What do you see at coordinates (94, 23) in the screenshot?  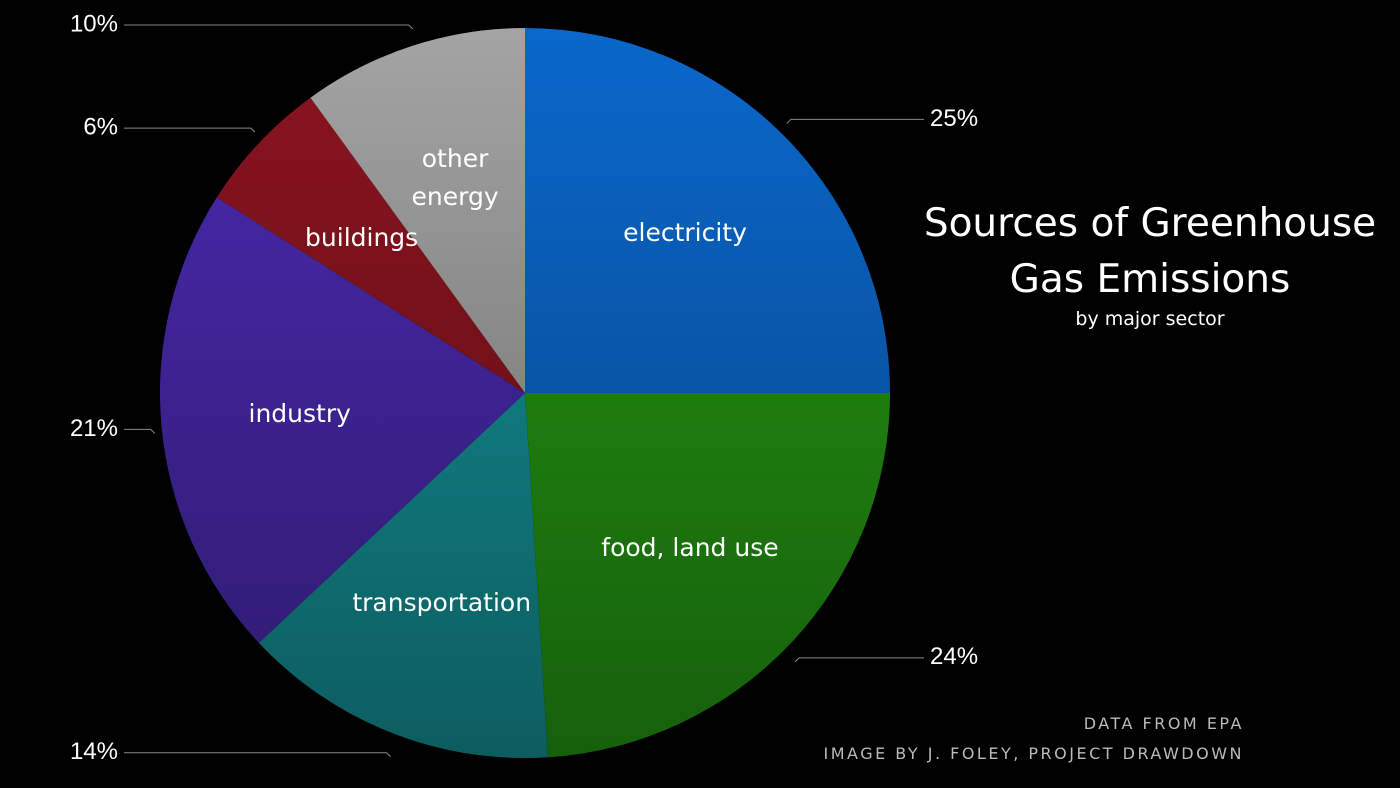 I see `value-label: 10%` at bounding box center [94, 23].